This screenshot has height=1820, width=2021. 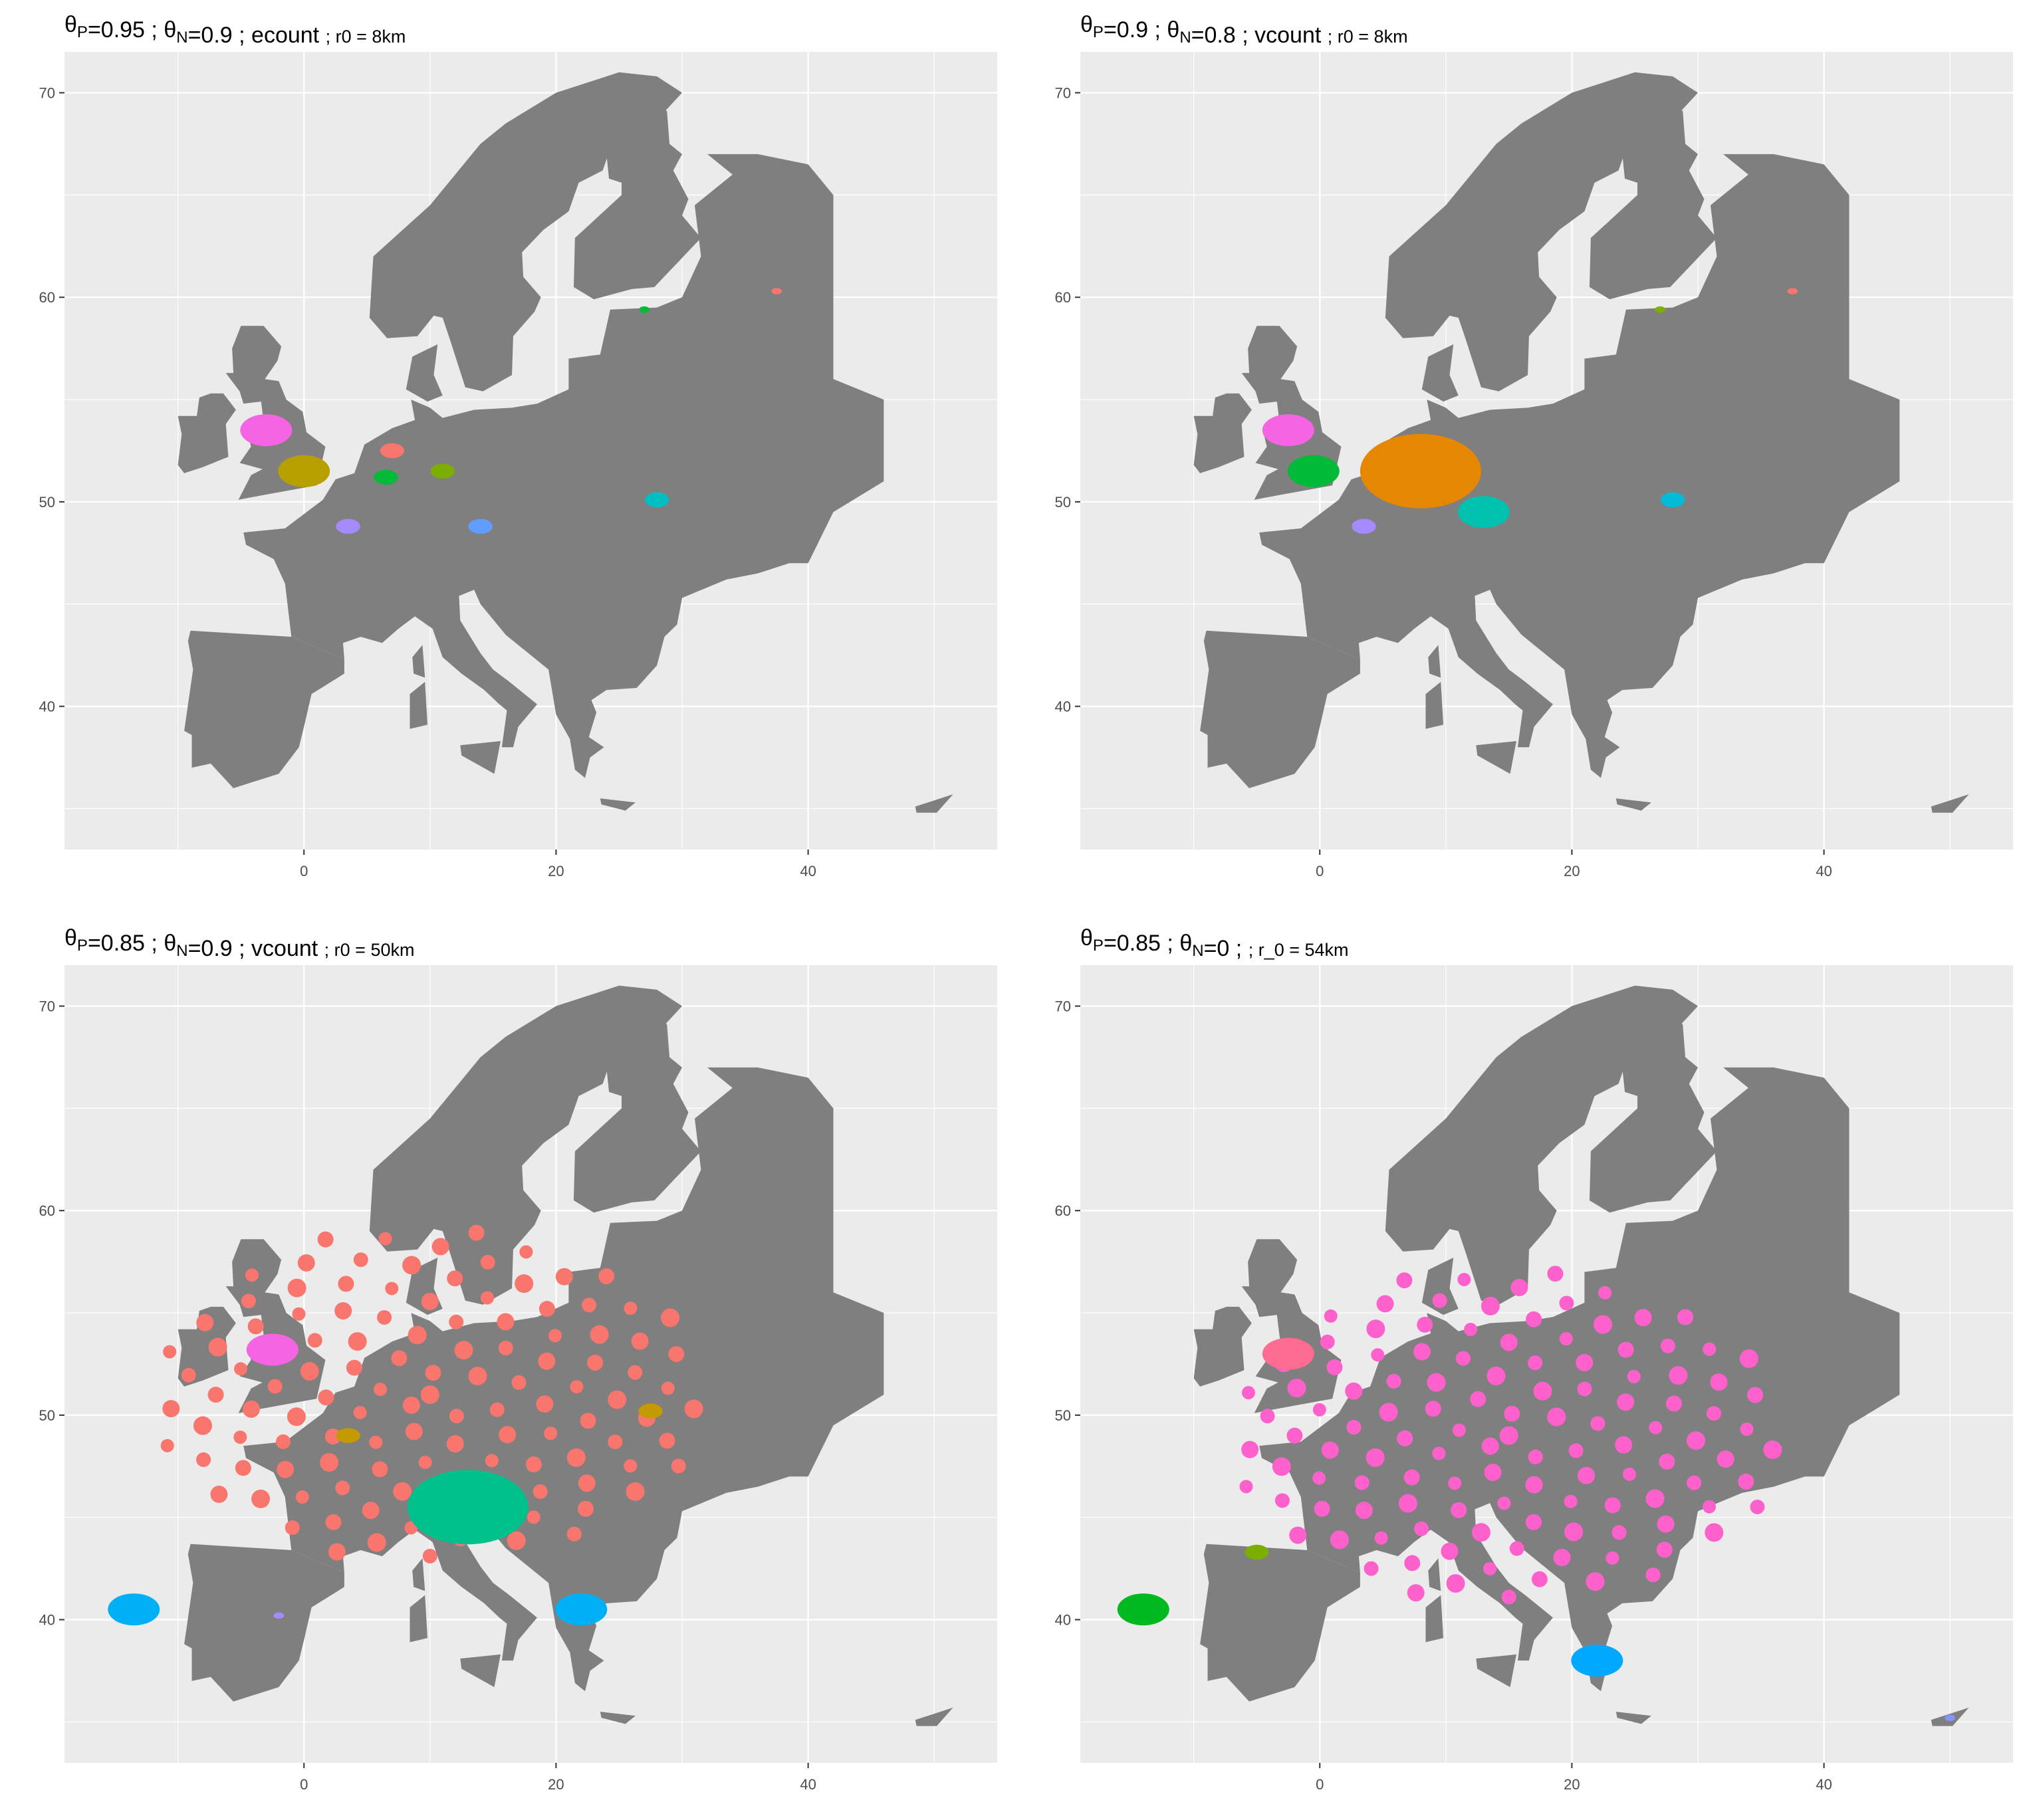 I want to click on x-tick-label: 40, so click(x=808, y=871).